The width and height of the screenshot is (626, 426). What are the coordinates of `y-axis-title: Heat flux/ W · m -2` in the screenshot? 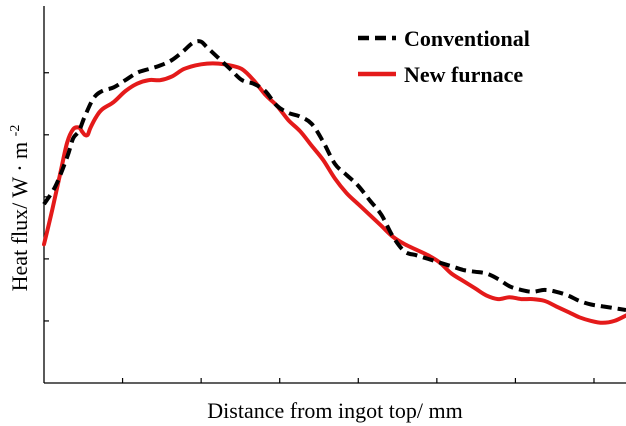 It's located at (19, 208).